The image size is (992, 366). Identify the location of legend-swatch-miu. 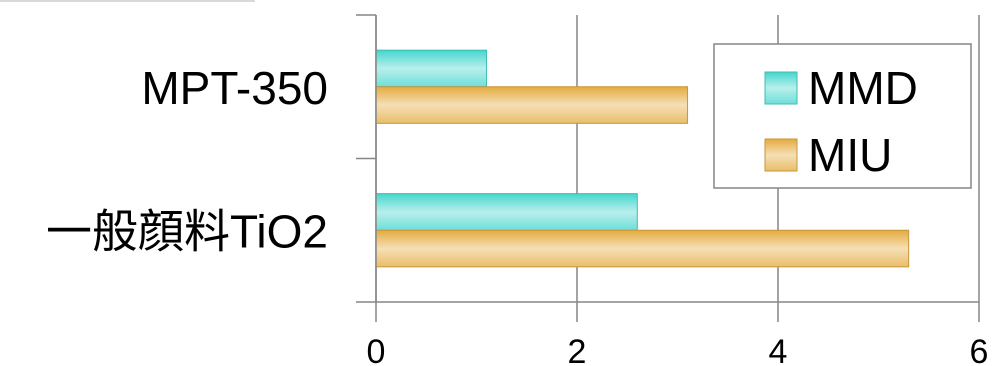
(781, 155).